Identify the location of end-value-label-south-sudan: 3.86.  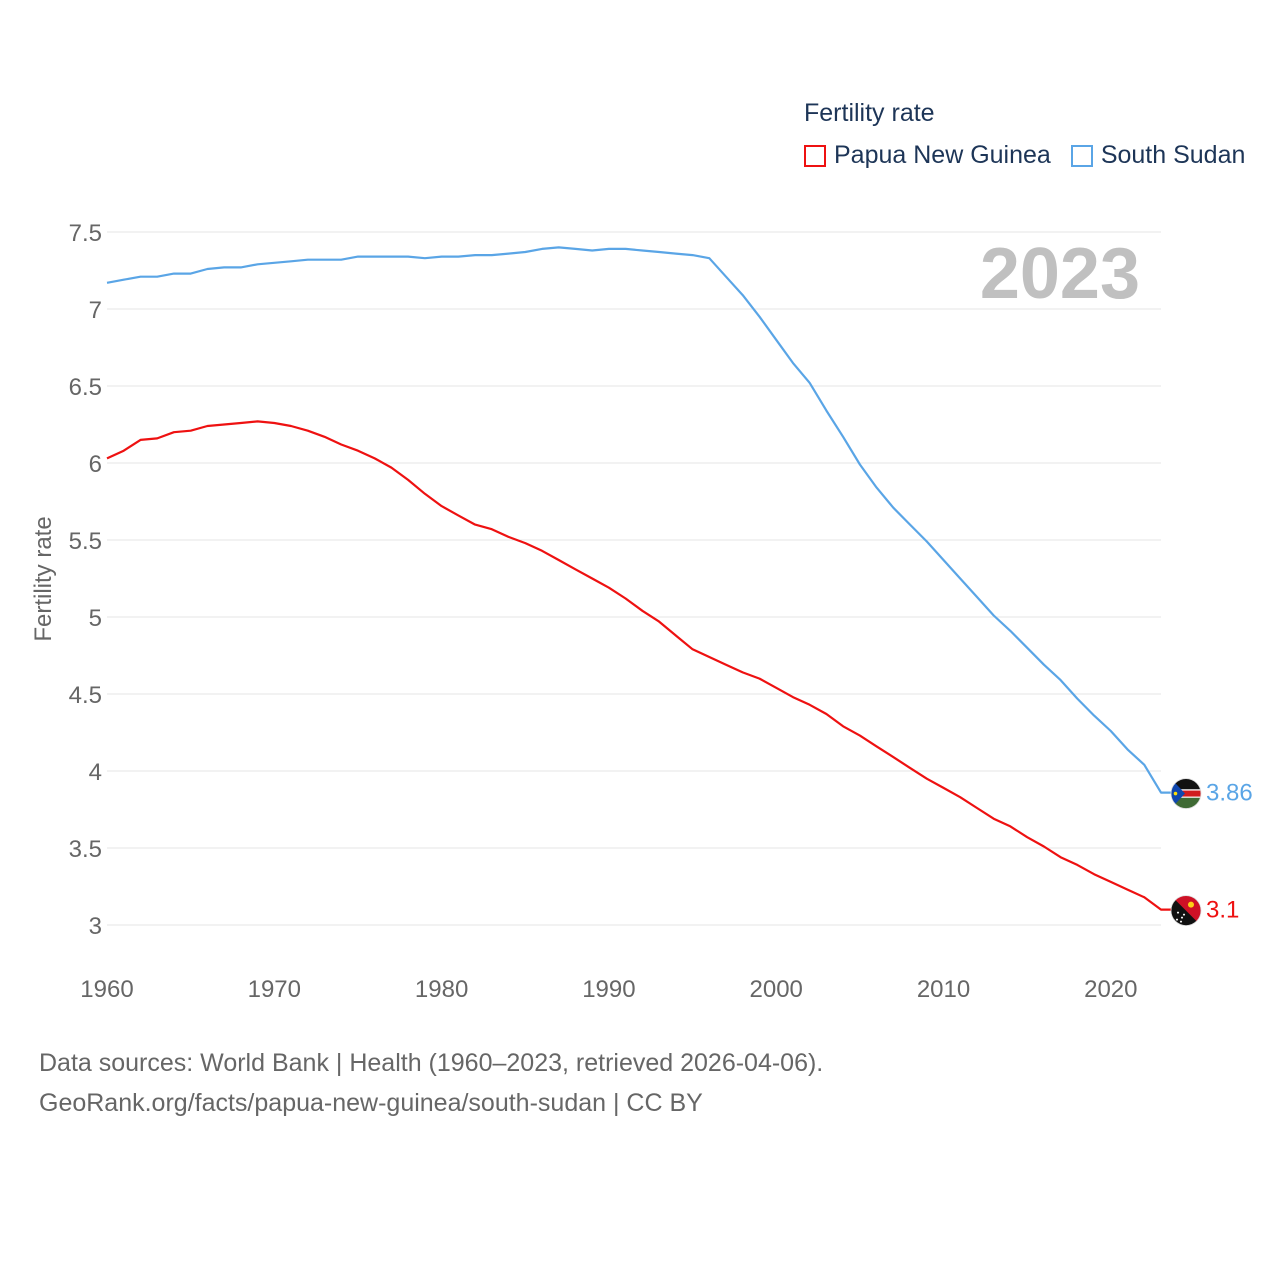
(1229, 793).